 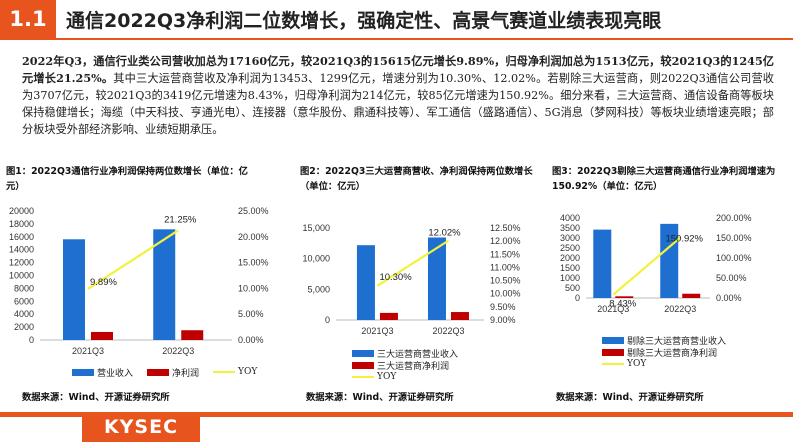 What do you see at coordinates (677, 341) in the screenshot?
I see `legend-label: 剔除三大运营商营业收入` at bounding box center [677, 341].